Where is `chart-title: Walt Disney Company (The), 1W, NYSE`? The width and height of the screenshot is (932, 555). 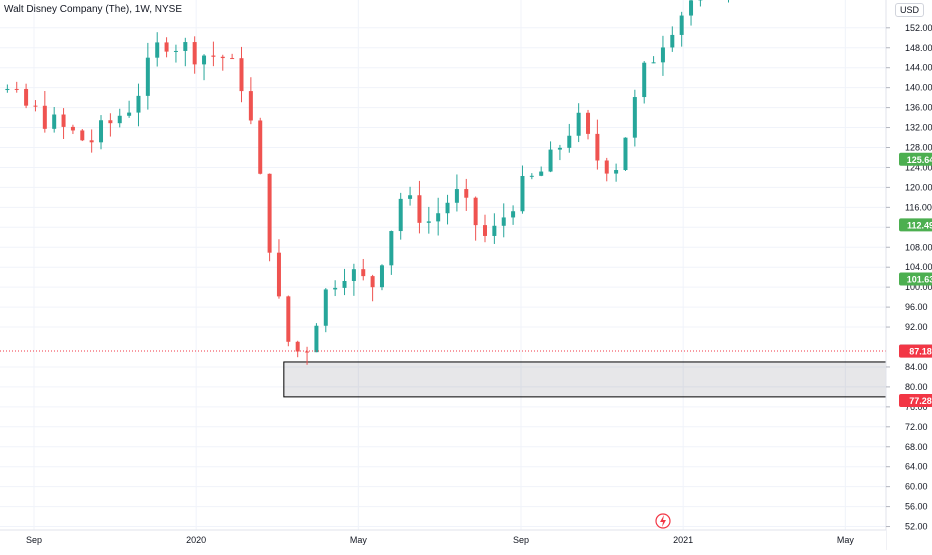 chart-title: Walt Disney Company (The), 1W, NYSE is located at coordinates (93, 9).